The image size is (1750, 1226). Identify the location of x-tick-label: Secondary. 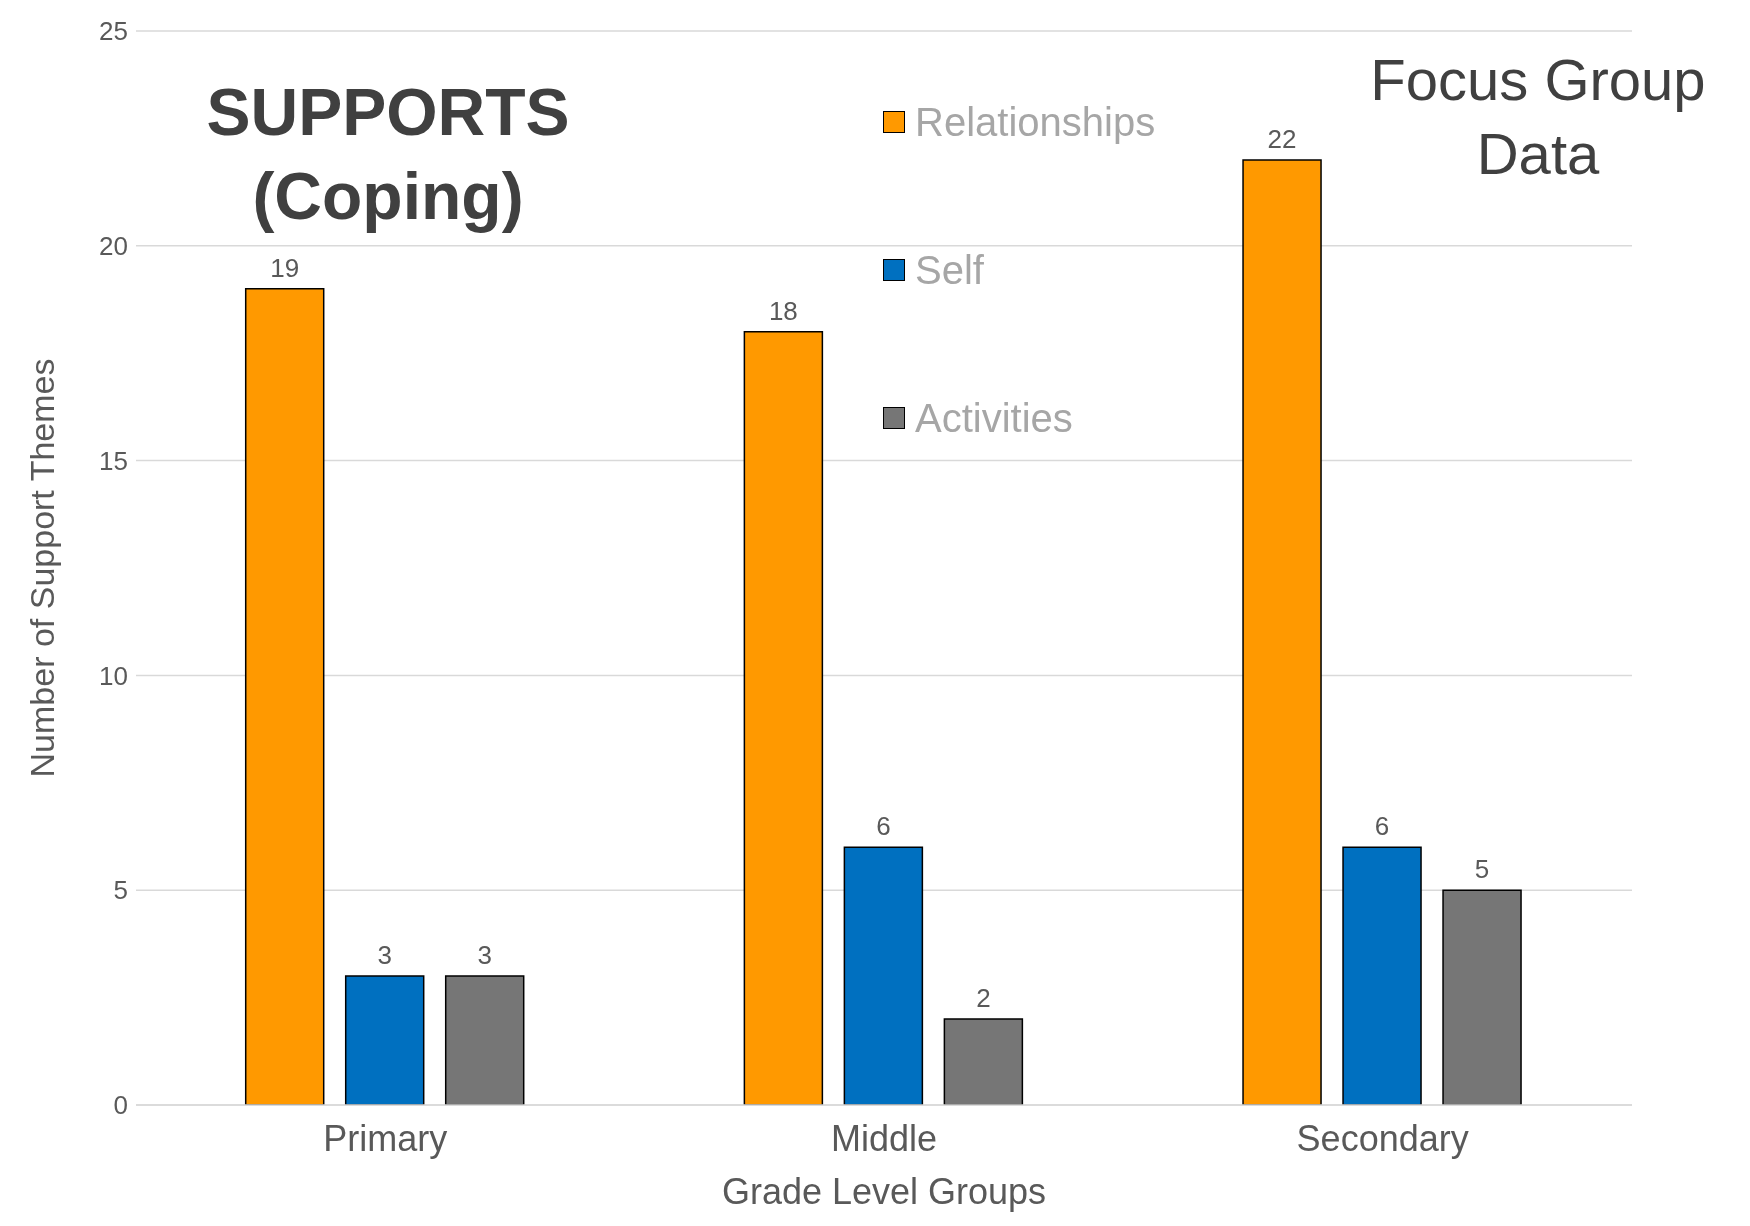
(1382, 1138).